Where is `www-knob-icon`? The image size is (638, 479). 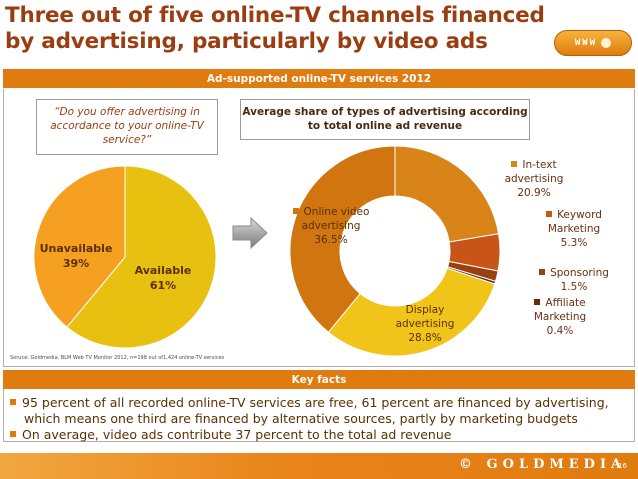 www-knob-icon is located at coordinates (606, 43).